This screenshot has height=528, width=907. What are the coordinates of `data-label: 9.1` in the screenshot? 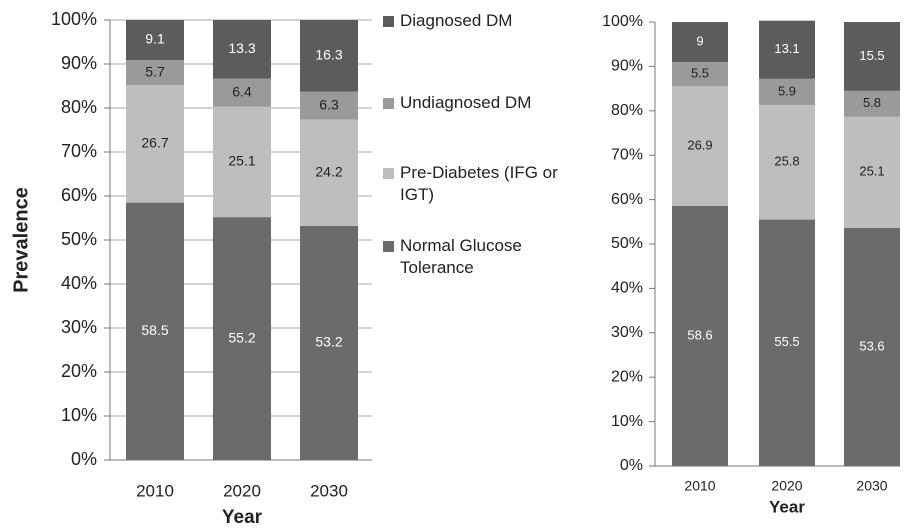 It's located at (155, 39).